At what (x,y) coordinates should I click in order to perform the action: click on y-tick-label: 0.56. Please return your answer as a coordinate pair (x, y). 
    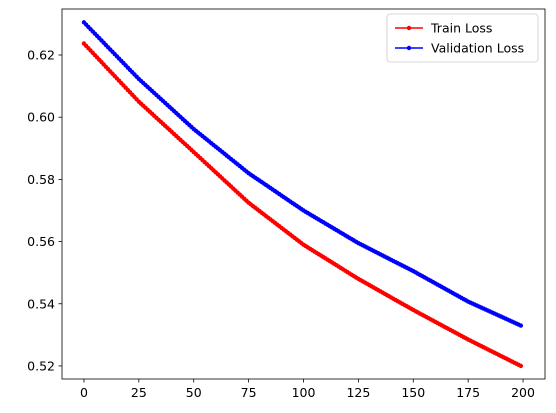
    Looking at the image, I should click on (41, 241).